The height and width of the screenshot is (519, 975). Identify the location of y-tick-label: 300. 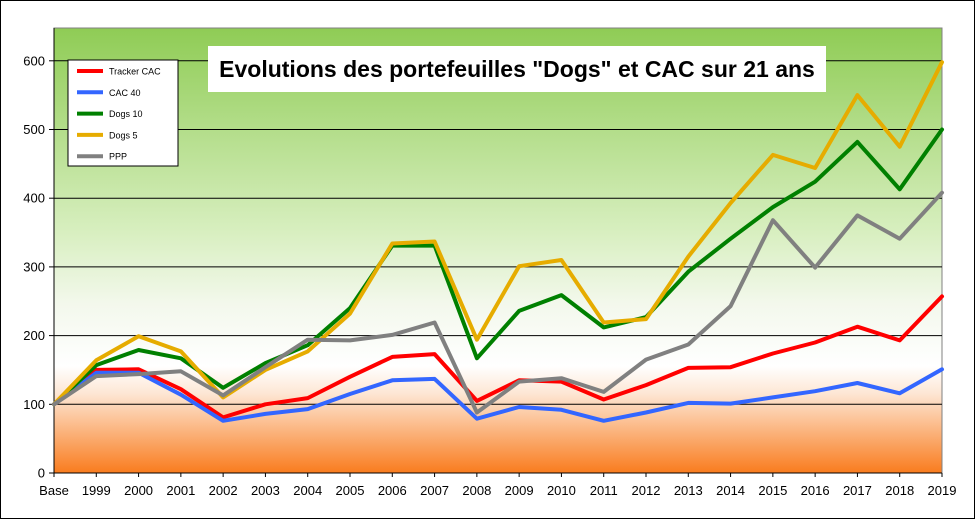
(34, 266).